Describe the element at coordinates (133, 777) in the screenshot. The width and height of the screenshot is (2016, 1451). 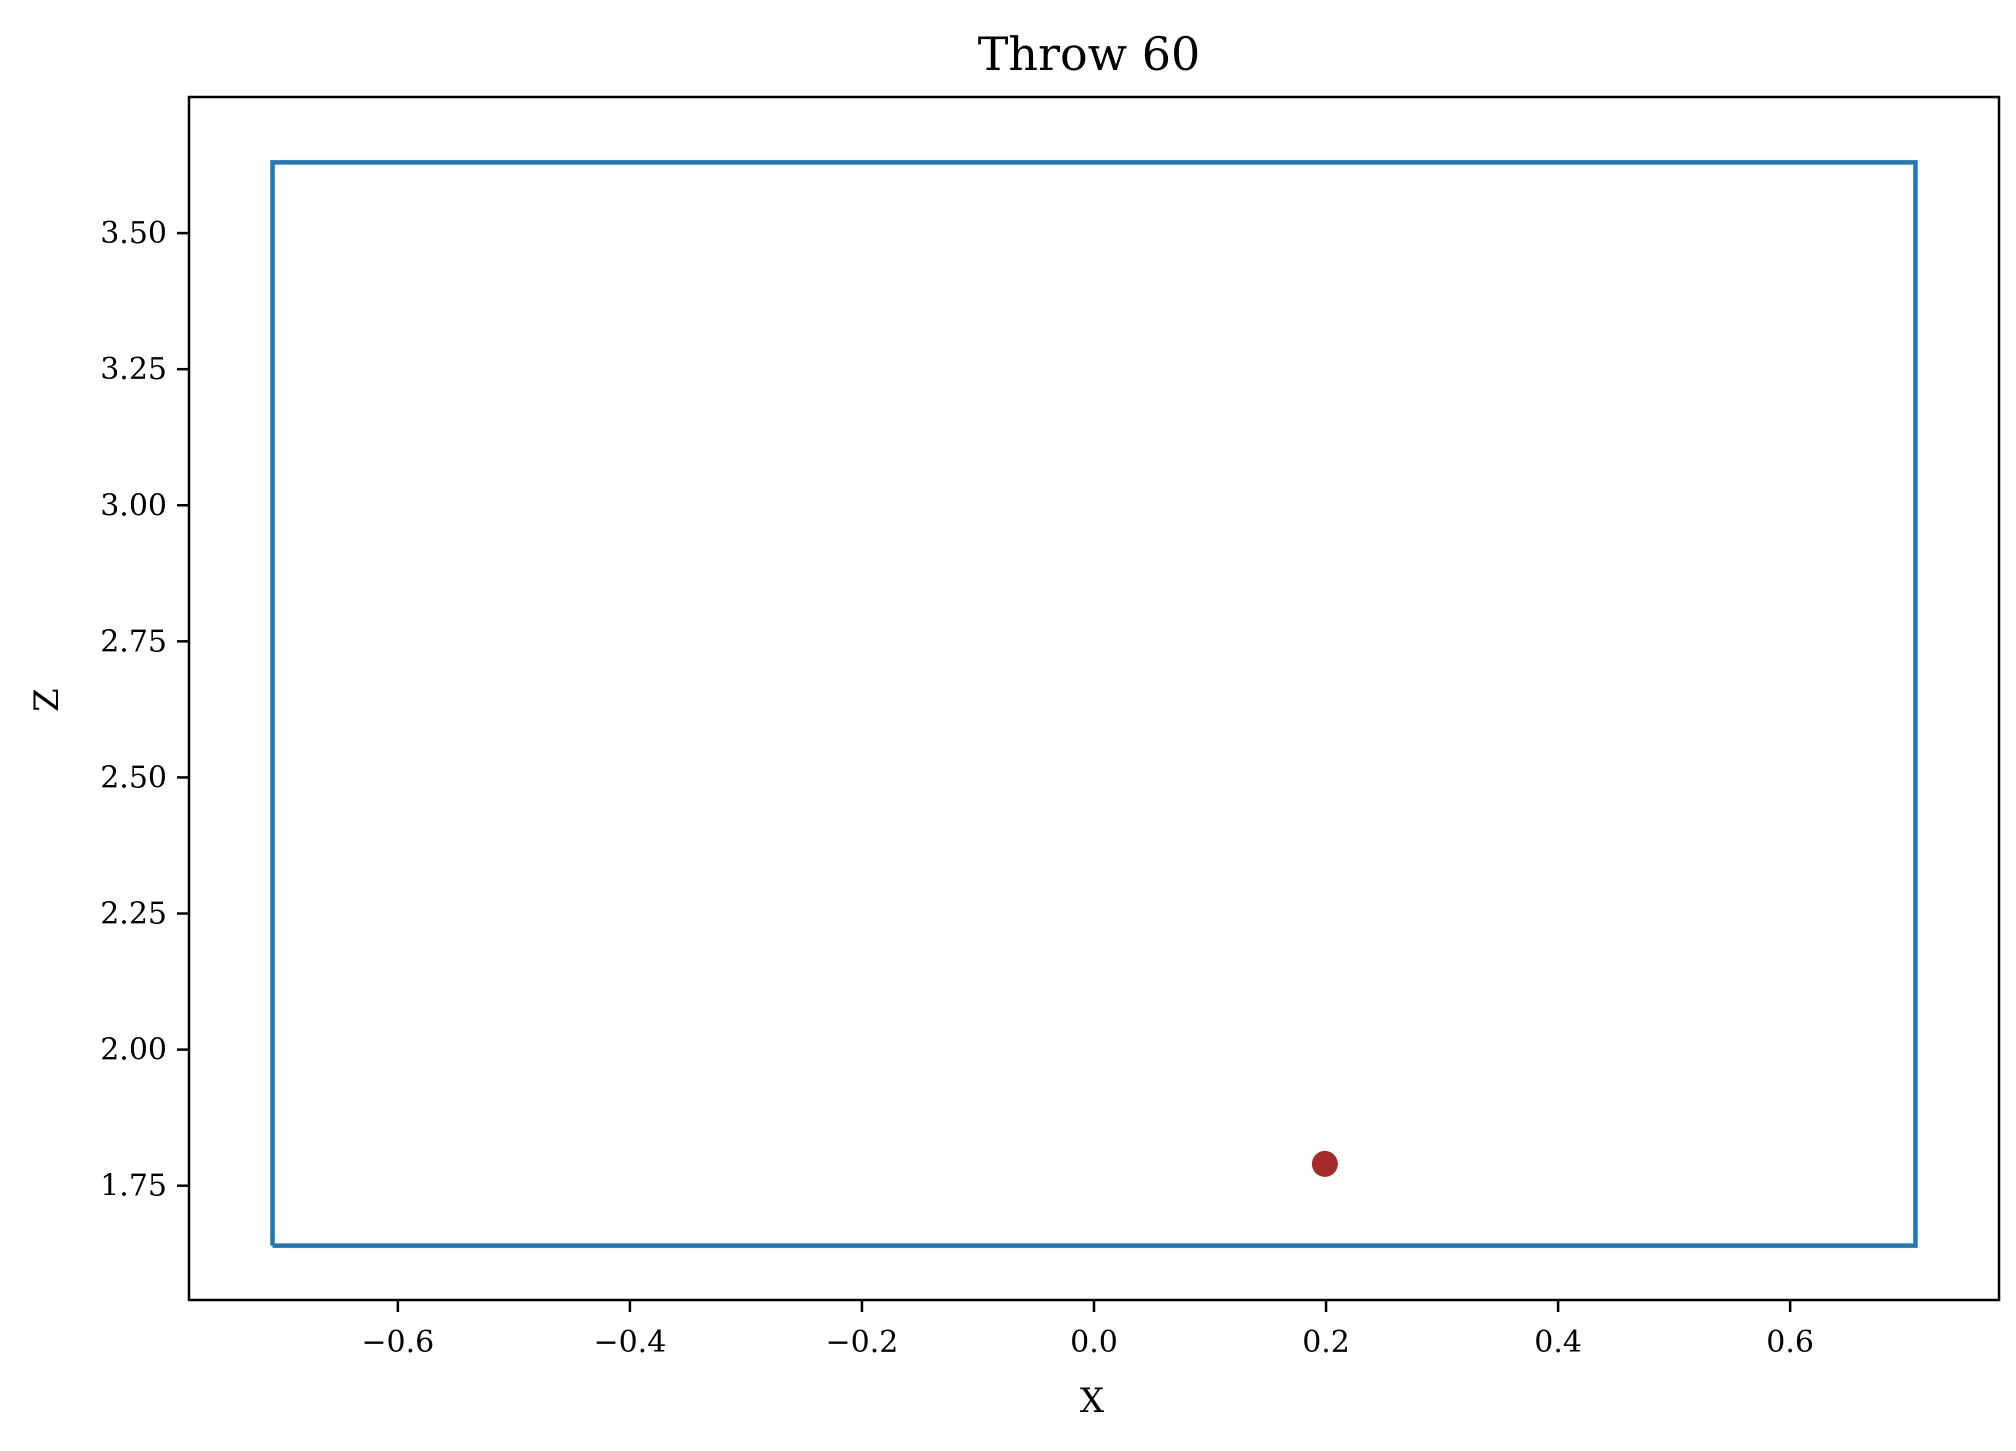
I see `y-tick-label: 2.50` at that location.